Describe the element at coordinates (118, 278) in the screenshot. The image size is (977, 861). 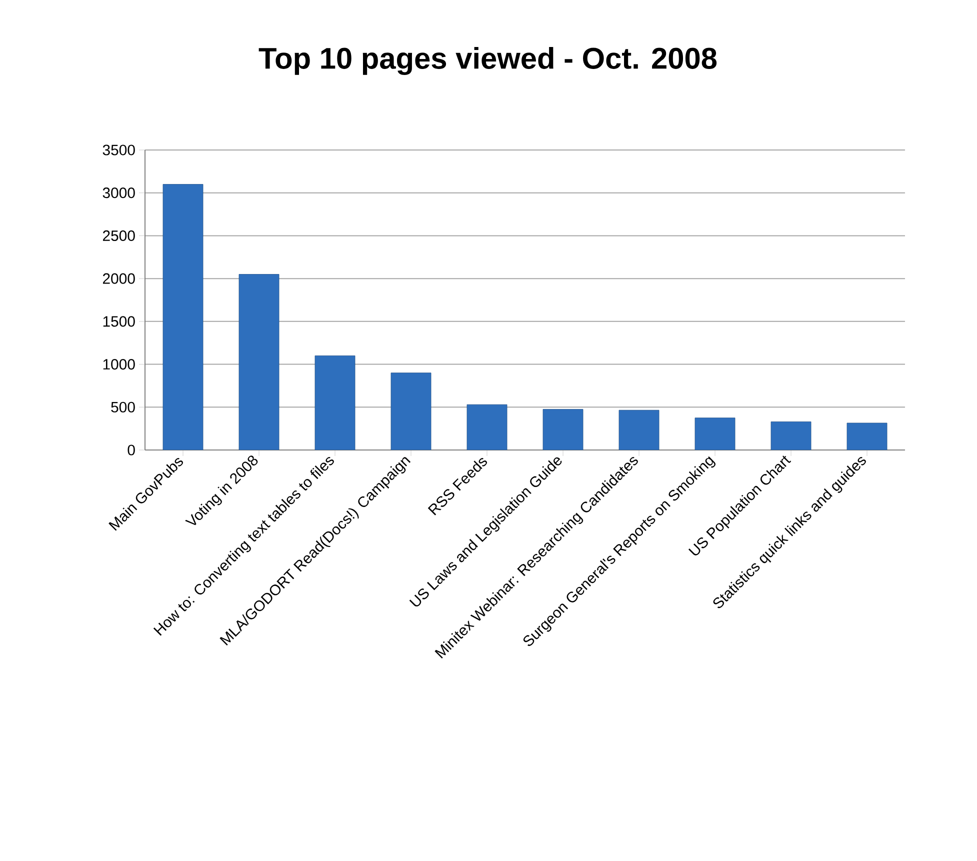
I see `y-tick-label: 2000` at that location.